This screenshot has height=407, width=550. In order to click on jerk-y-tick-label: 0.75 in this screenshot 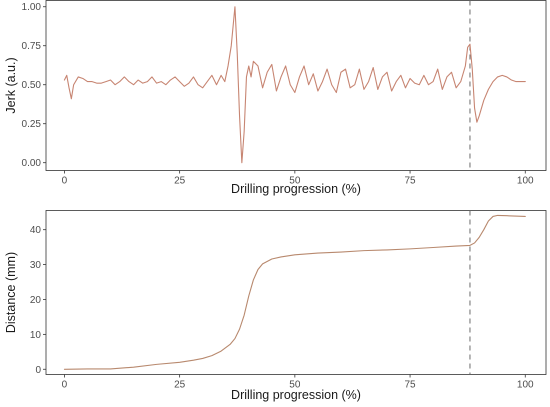, I will do `click(32, 46)`.